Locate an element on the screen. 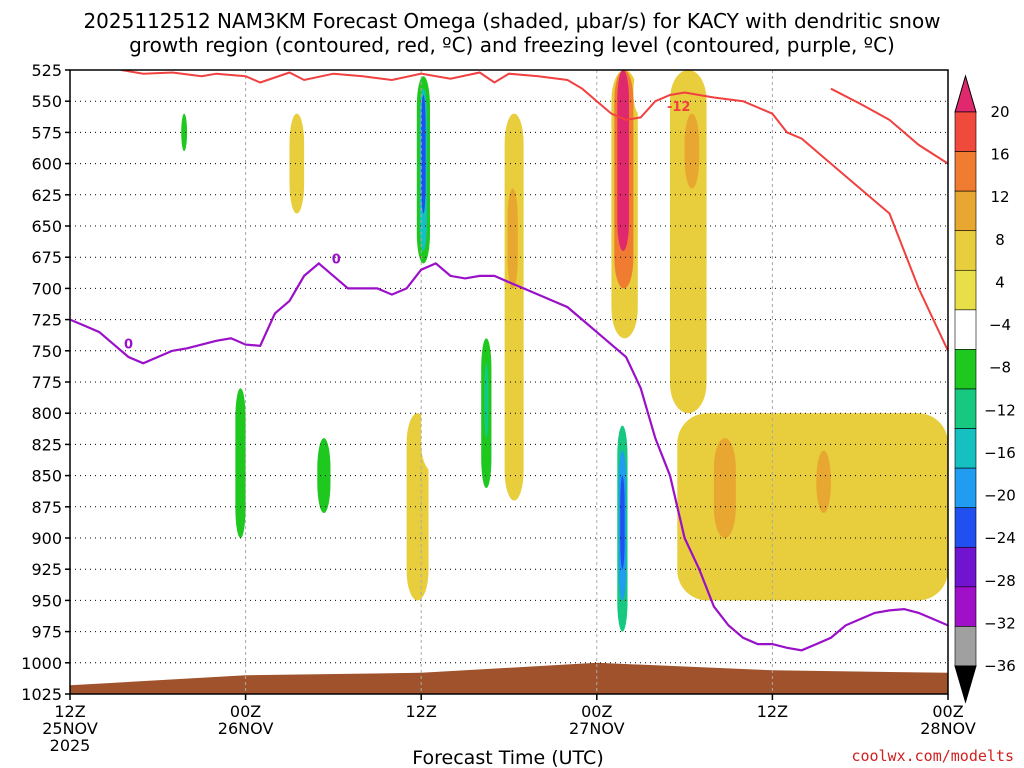  x-tick-line: 28NOV is located at coordinates (948, 728).